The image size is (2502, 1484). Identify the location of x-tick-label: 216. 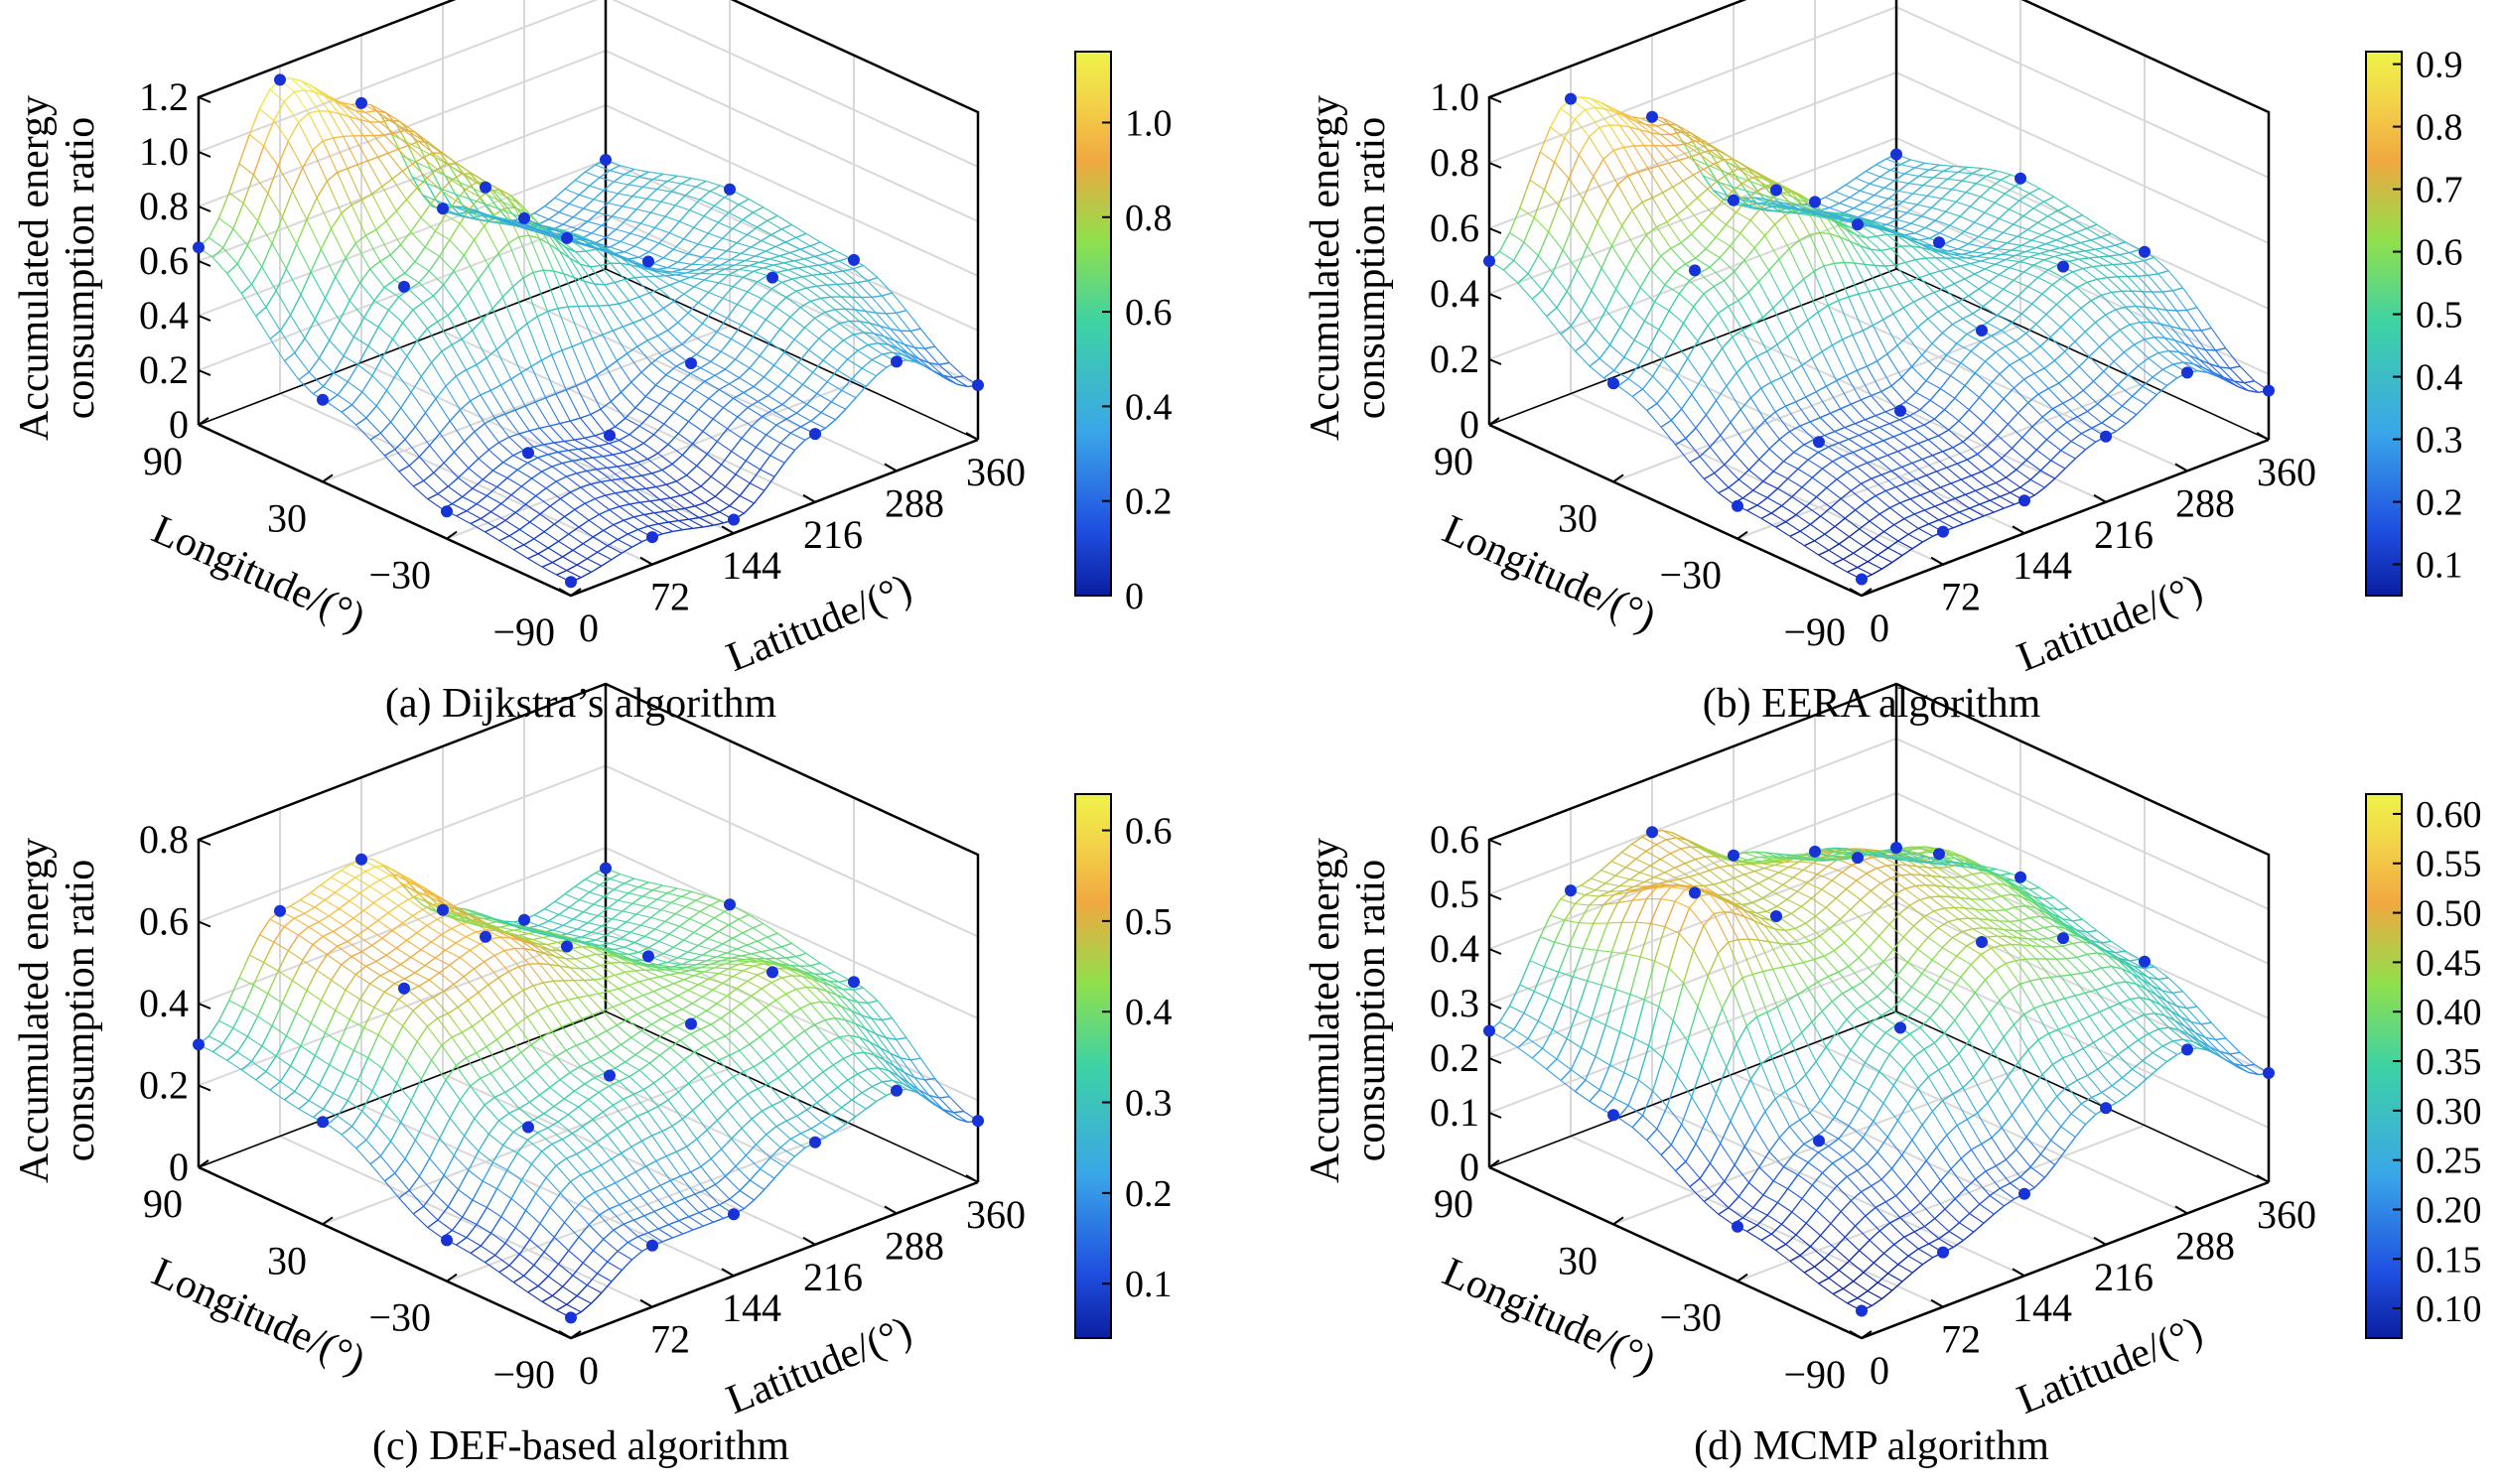
(833, 1277).